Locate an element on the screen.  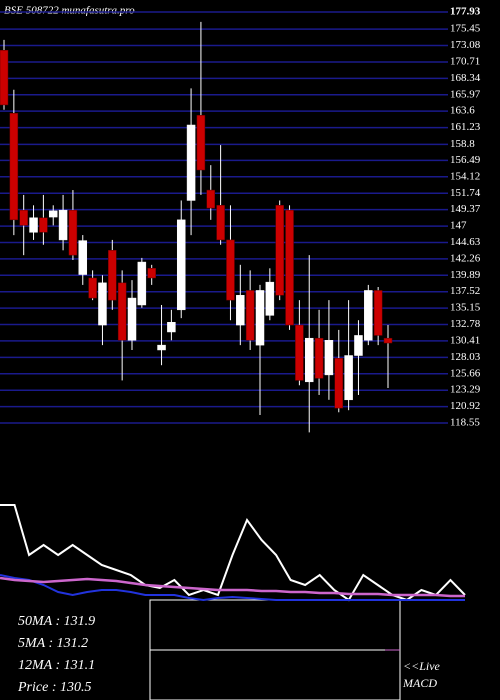
y-tick-label: 175.45 is located at coordinates (465, 29).